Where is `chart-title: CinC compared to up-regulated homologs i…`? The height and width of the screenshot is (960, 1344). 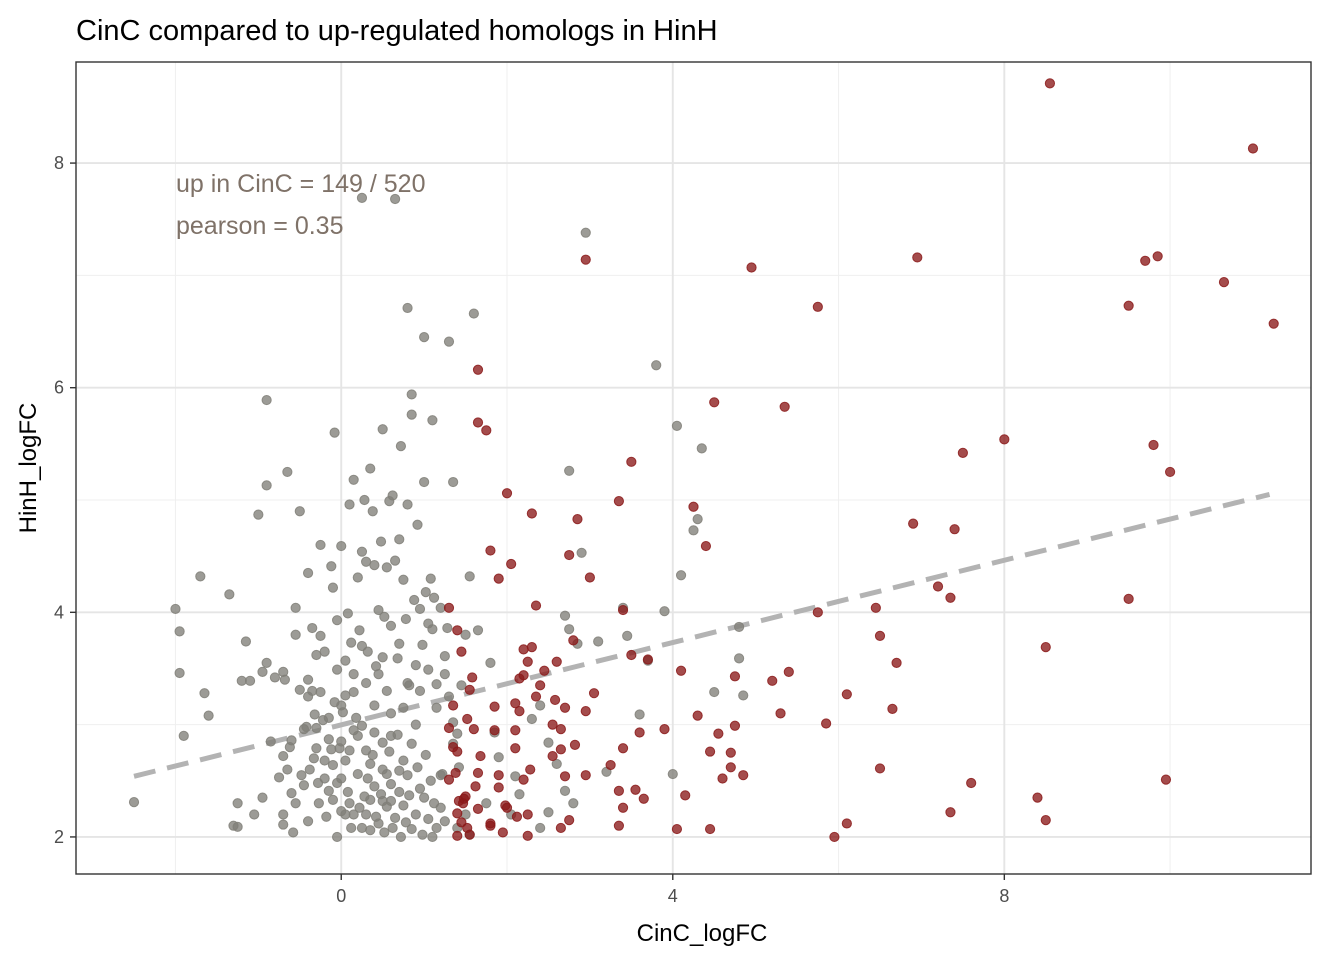
chart-title: CinC compared to up-regulated homologs i… is located at coordinates (397, 31).